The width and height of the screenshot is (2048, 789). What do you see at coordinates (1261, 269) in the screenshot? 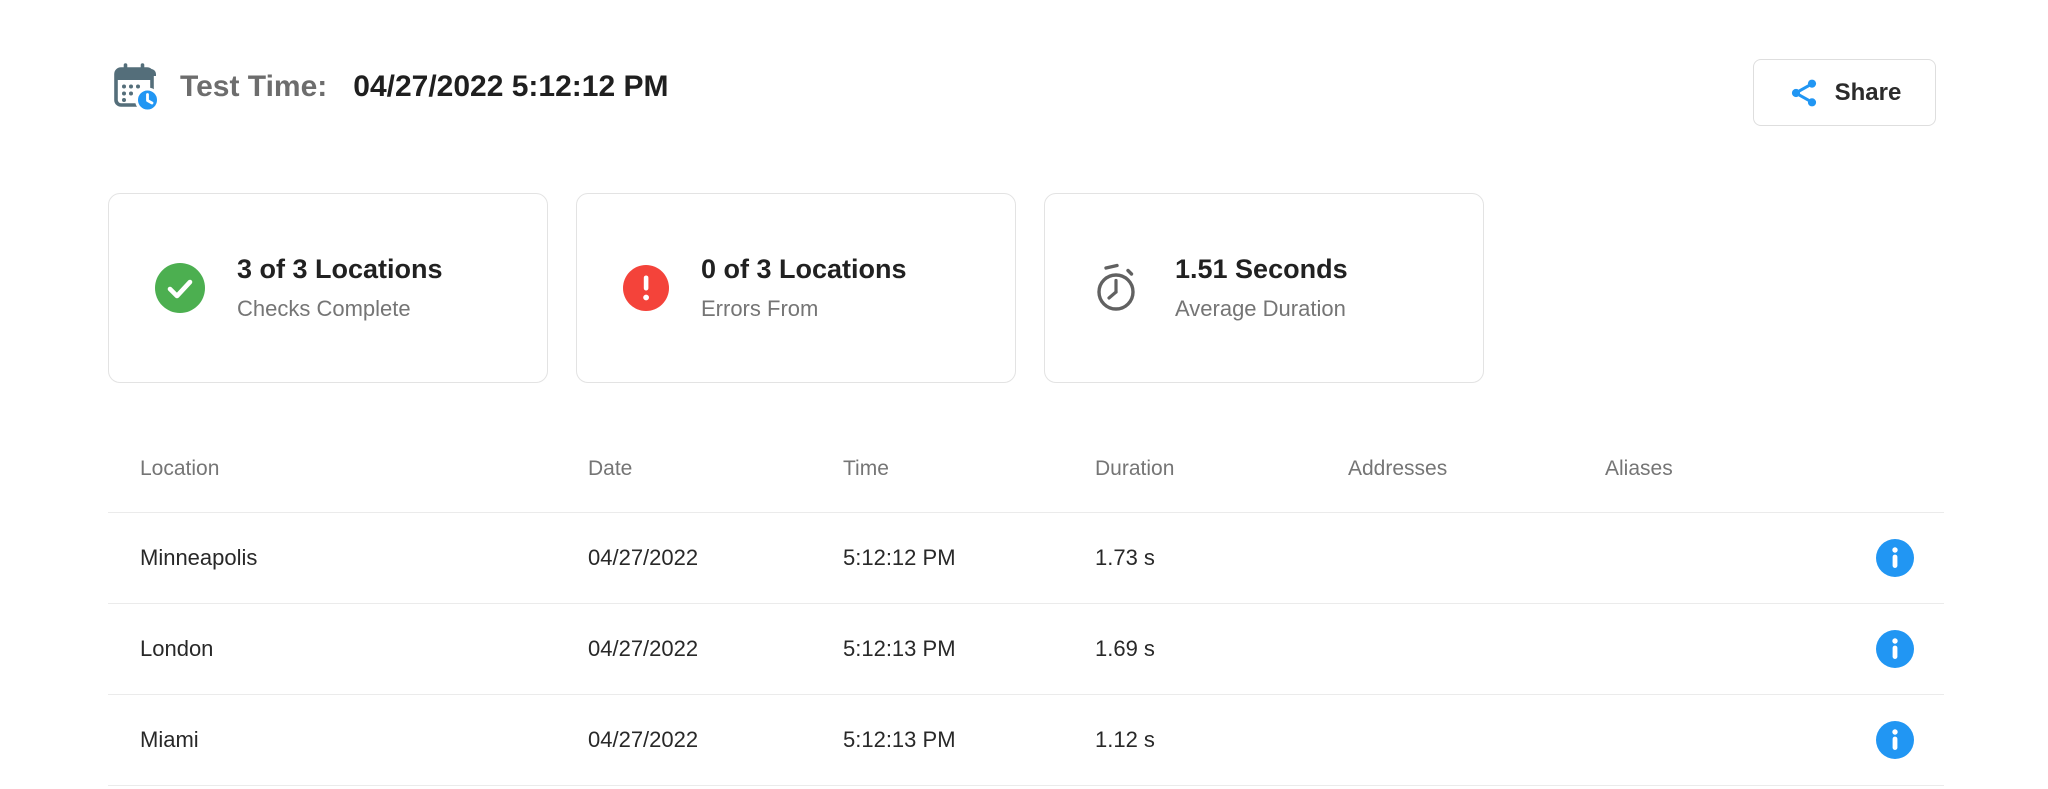
I see `card-title: 1.51 Seconds` at bounding box center [1261, 269].